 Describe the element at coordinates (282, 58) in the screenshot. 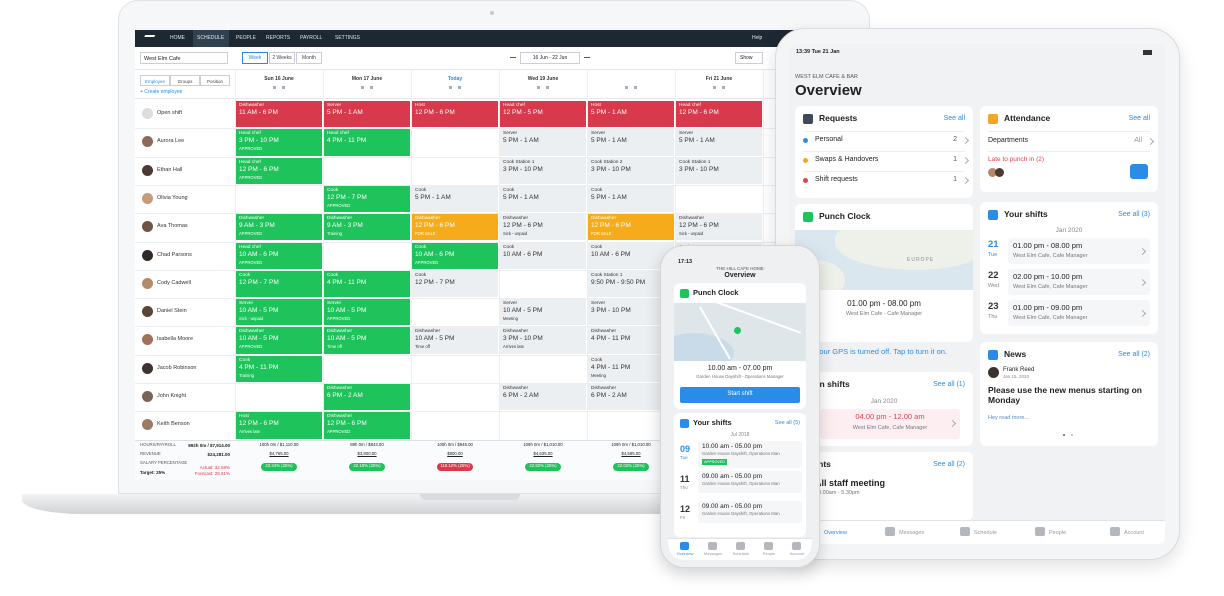

I see `view-button: 2 Weeks` at that location.